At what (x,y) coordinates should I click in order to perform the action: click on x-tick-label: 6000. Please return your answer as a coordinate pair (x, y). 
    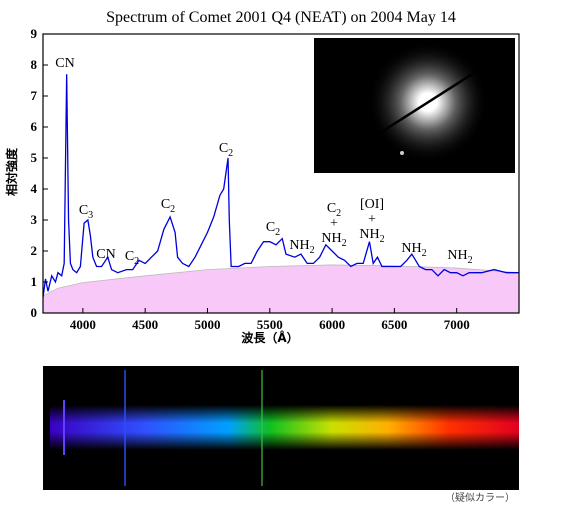
    Looking at the image, I should click on (332, 324).